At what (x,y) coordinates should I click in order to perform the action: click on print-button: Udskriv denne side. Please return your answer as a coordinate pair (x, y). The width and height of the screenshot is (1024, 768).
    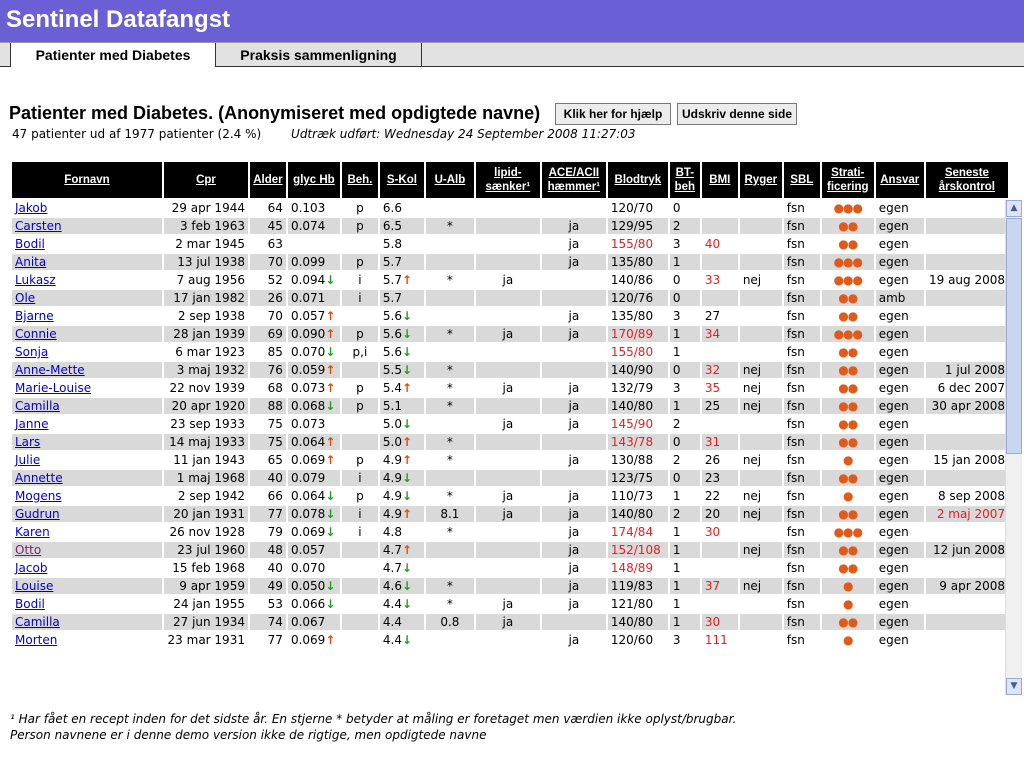
    Looking at the image, I should click on (737, 114).